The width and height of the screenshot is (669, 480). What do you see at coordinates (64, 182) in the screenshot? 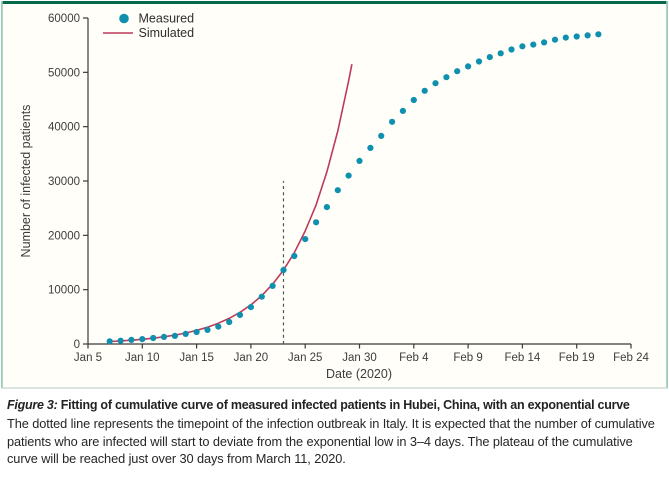
I see `y-tick-label: 30000` at bounding box center [64, 182].